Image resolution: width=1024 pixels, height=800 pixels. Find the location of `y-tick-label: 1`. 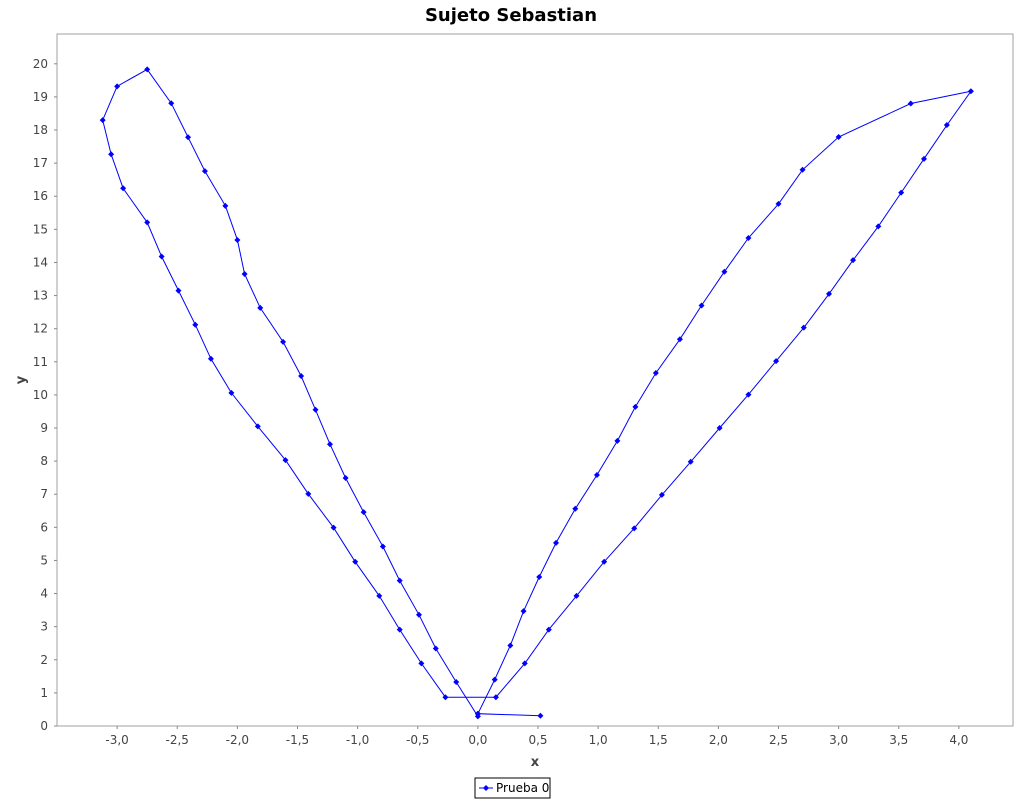

y-tick-label: 1 is located at coordinates (44, 693).